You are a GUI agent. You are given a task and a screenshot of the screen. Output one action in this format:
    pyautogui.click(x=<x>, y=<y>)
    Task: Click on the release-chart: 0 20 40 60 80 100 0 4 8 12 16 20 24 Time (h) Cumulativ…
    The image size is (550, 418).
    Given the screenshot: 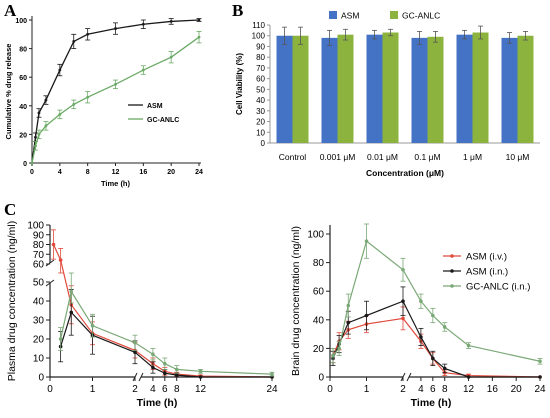 What is the action you would take?
    pyautogui.click(x=103, y=102)
    